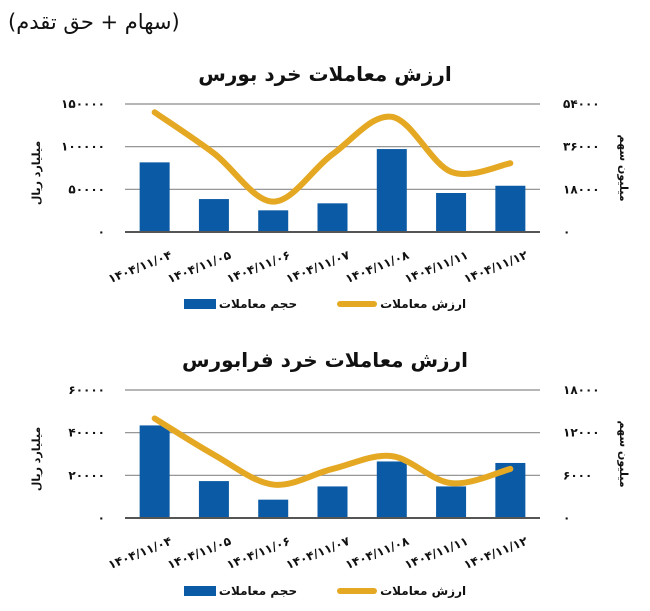 This screenshot has height=611, width=650. What do you see at coordinates (581, 104) in the screenshot?
I see `right-tick-label: ۵۴۰۰۰` at bounding box center [581, 104].